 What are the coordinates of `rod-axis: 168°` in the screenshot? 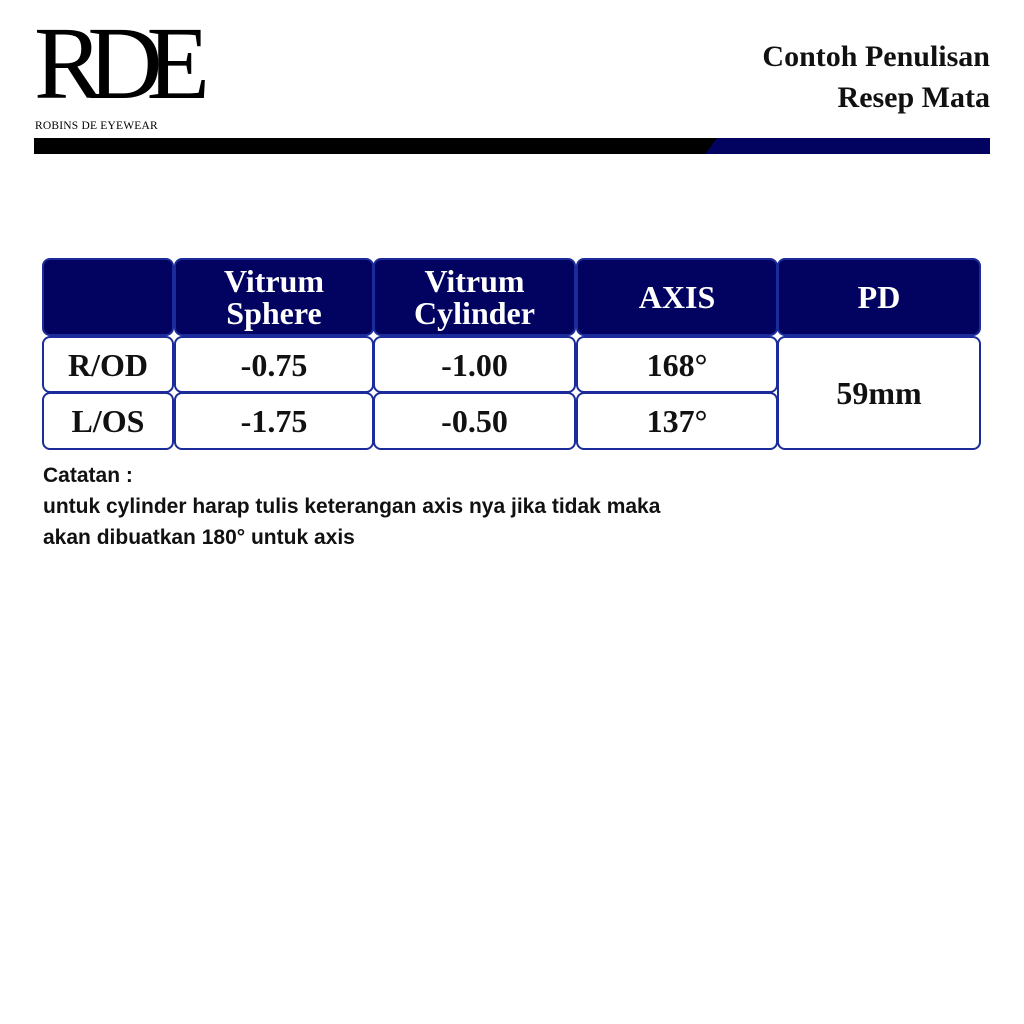 It's located at (677, 364).